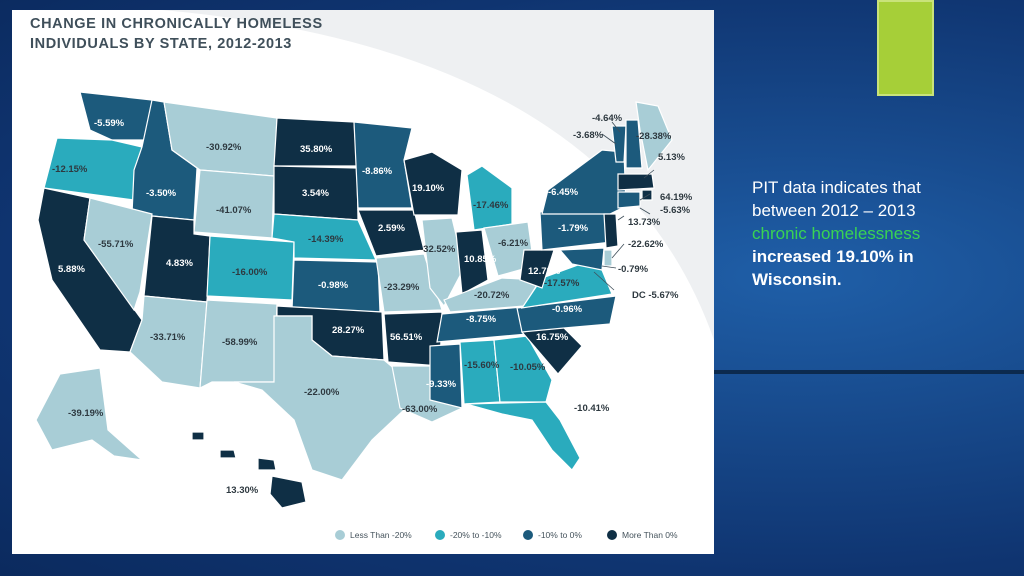 This screenshot has width=1024, height=576. What do you see at coordinates (441, 384) in the screenshot?
I see `label-ms: -9.33%` at bounding box center [441, 384].